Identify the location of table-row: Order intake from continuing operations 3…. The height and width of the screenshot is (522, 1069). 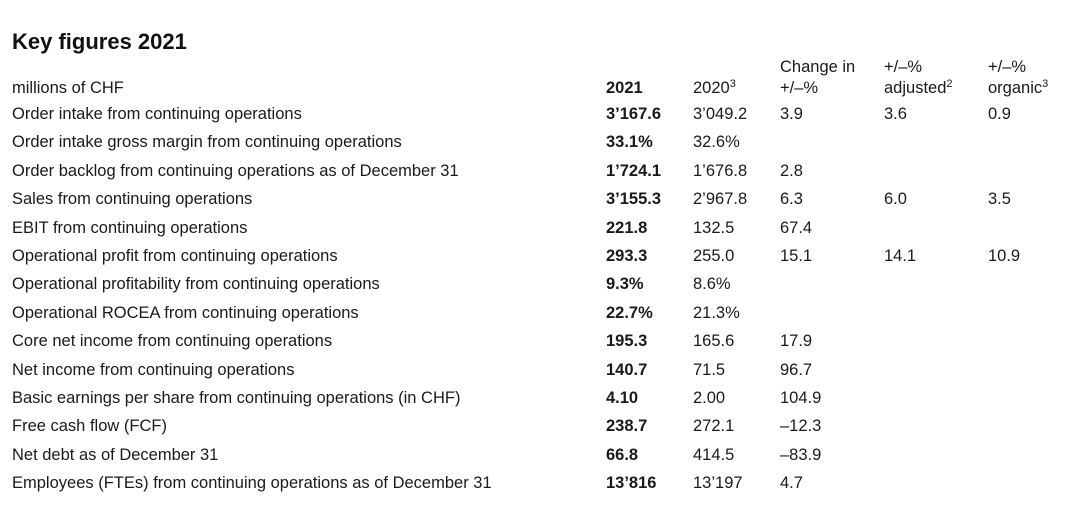
(534, 114).